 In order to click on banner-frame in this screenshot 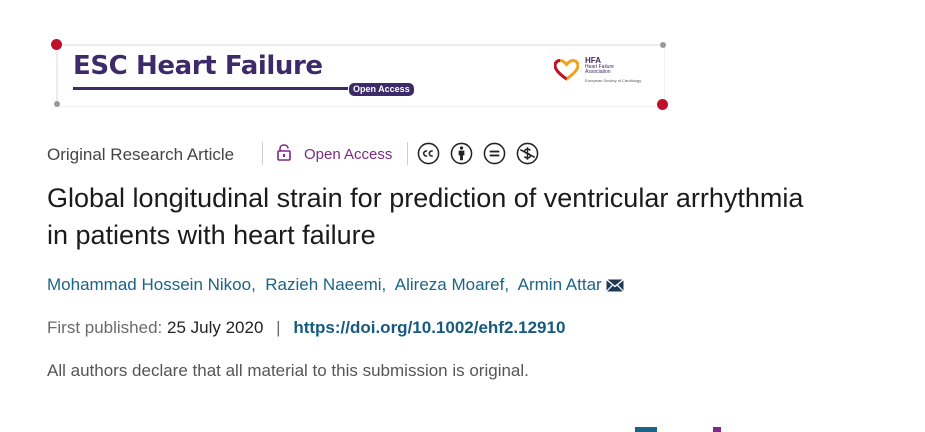, I will do `click(360, 75)`.